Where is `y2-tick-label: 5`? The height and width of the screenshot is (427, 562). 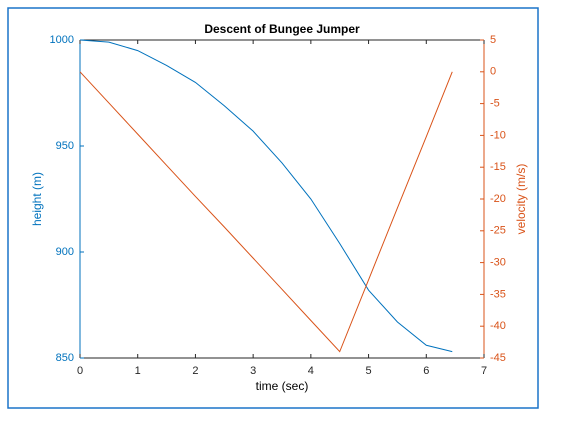 y2-tick-label: 5 is located at coordinates (493, 40).